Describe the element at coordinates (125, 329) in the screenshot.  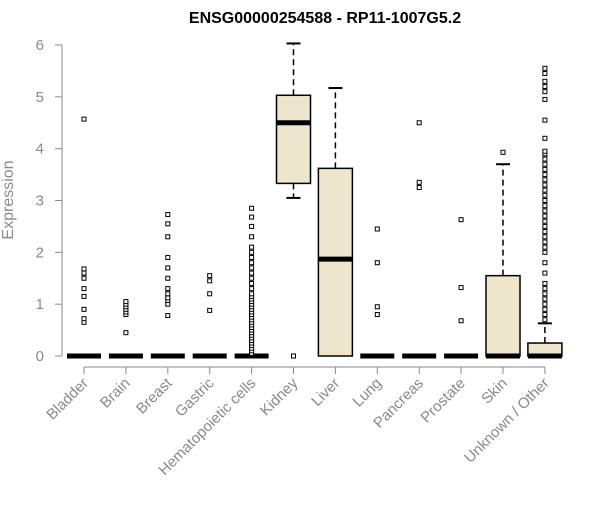
I see `box-brain` at that location.